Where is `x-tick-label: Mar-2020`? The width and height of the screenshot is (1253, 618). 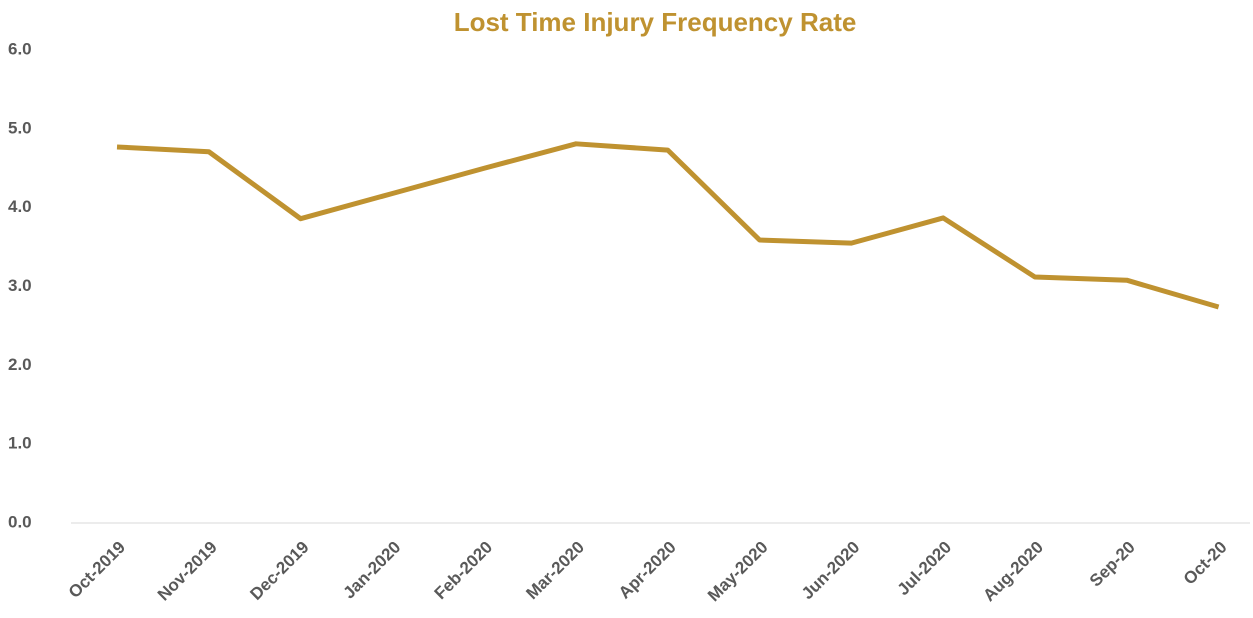
x-tick-label: Mar-2020 is located at coordinates (555, 571).